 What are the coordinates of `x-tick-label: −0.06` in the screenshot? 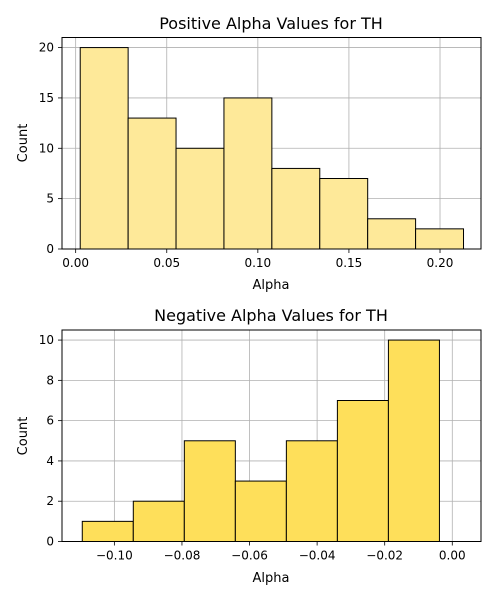 It's located at (249, 556).